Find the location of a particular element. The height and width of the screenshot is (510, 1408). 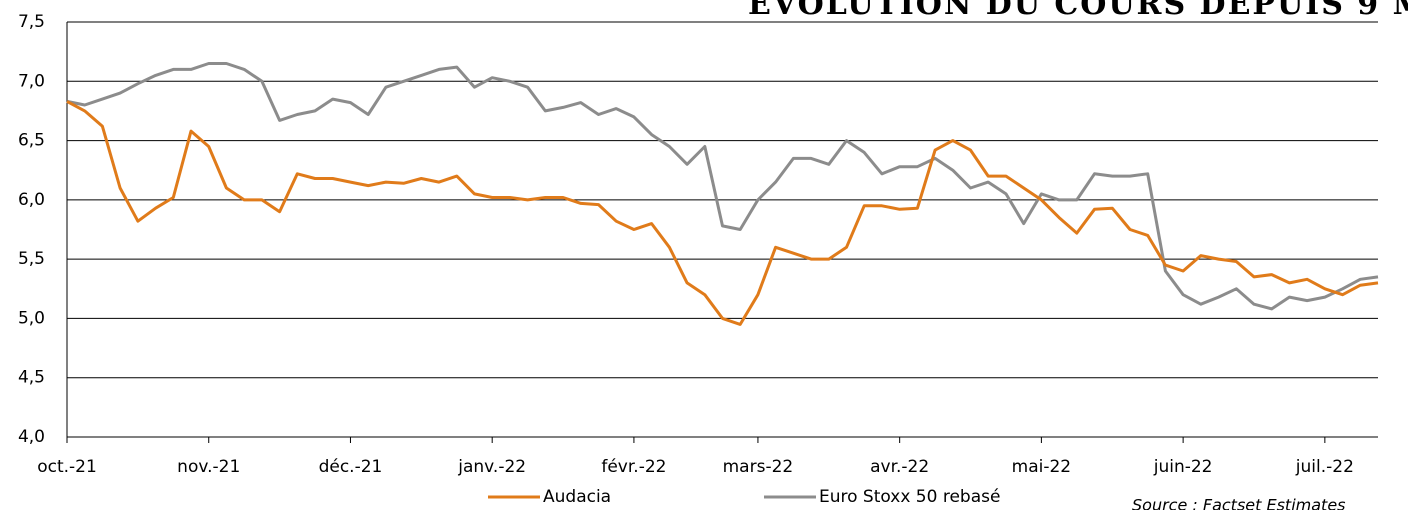

x-tick-label: avr.-22 is located at coordinates (899, 467).